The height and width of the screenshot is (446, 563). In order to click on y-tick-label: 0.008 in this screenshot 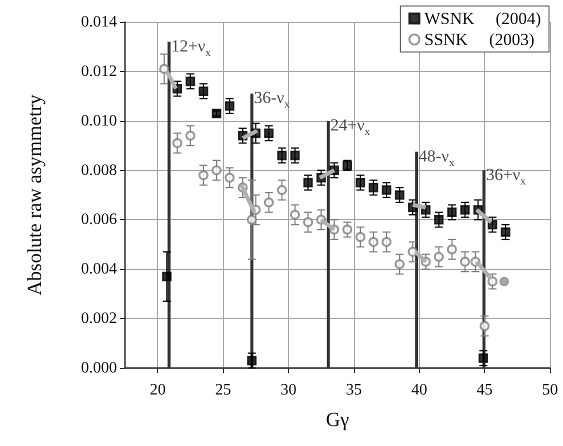, I will do `click(99, 170)`.